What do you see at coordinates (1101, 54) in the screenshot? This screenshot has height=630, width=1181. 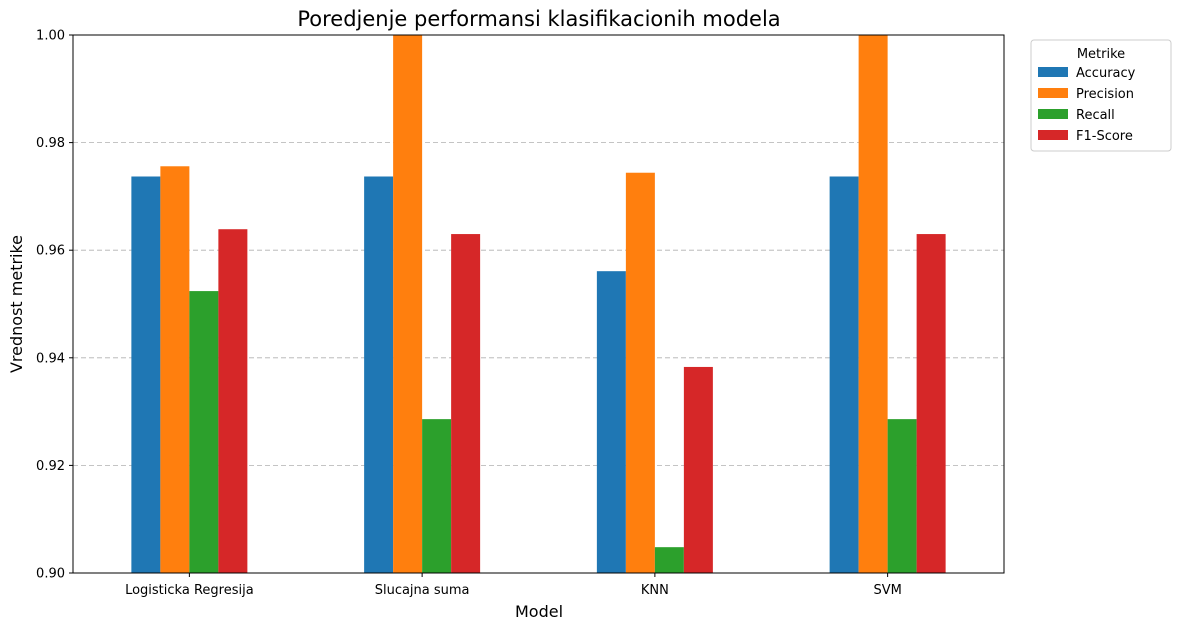 I see `legend-title: Metrike` at bounding box center [1101, 54].